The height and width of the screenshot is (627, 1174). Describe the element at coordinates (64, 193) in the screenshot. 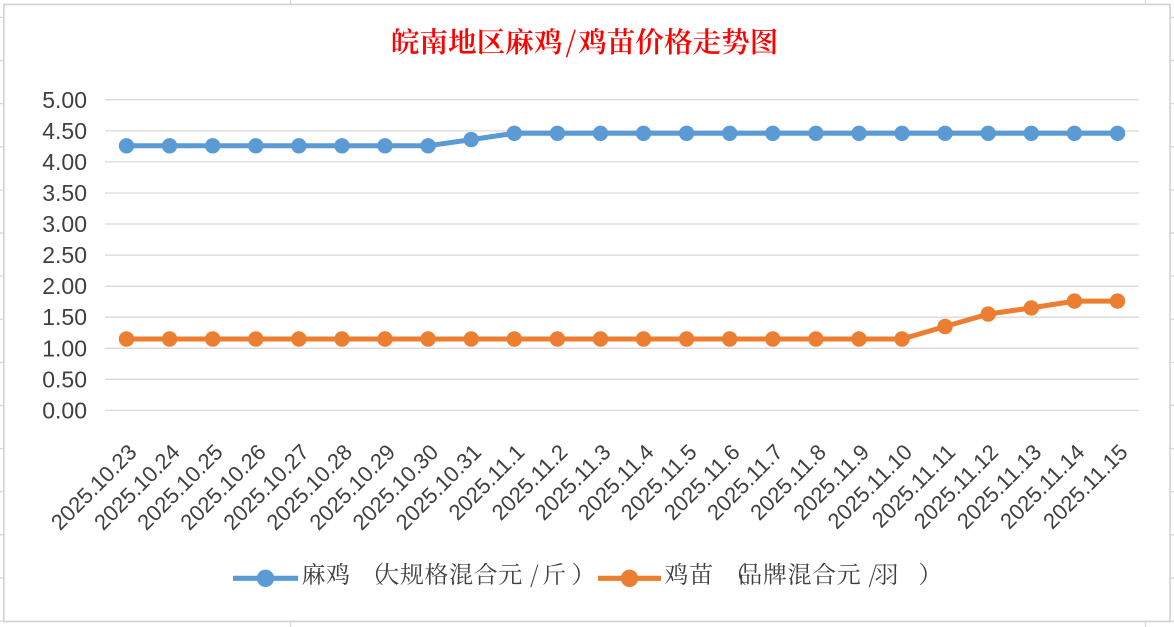

I see `svg-text: 3.50` at that location.